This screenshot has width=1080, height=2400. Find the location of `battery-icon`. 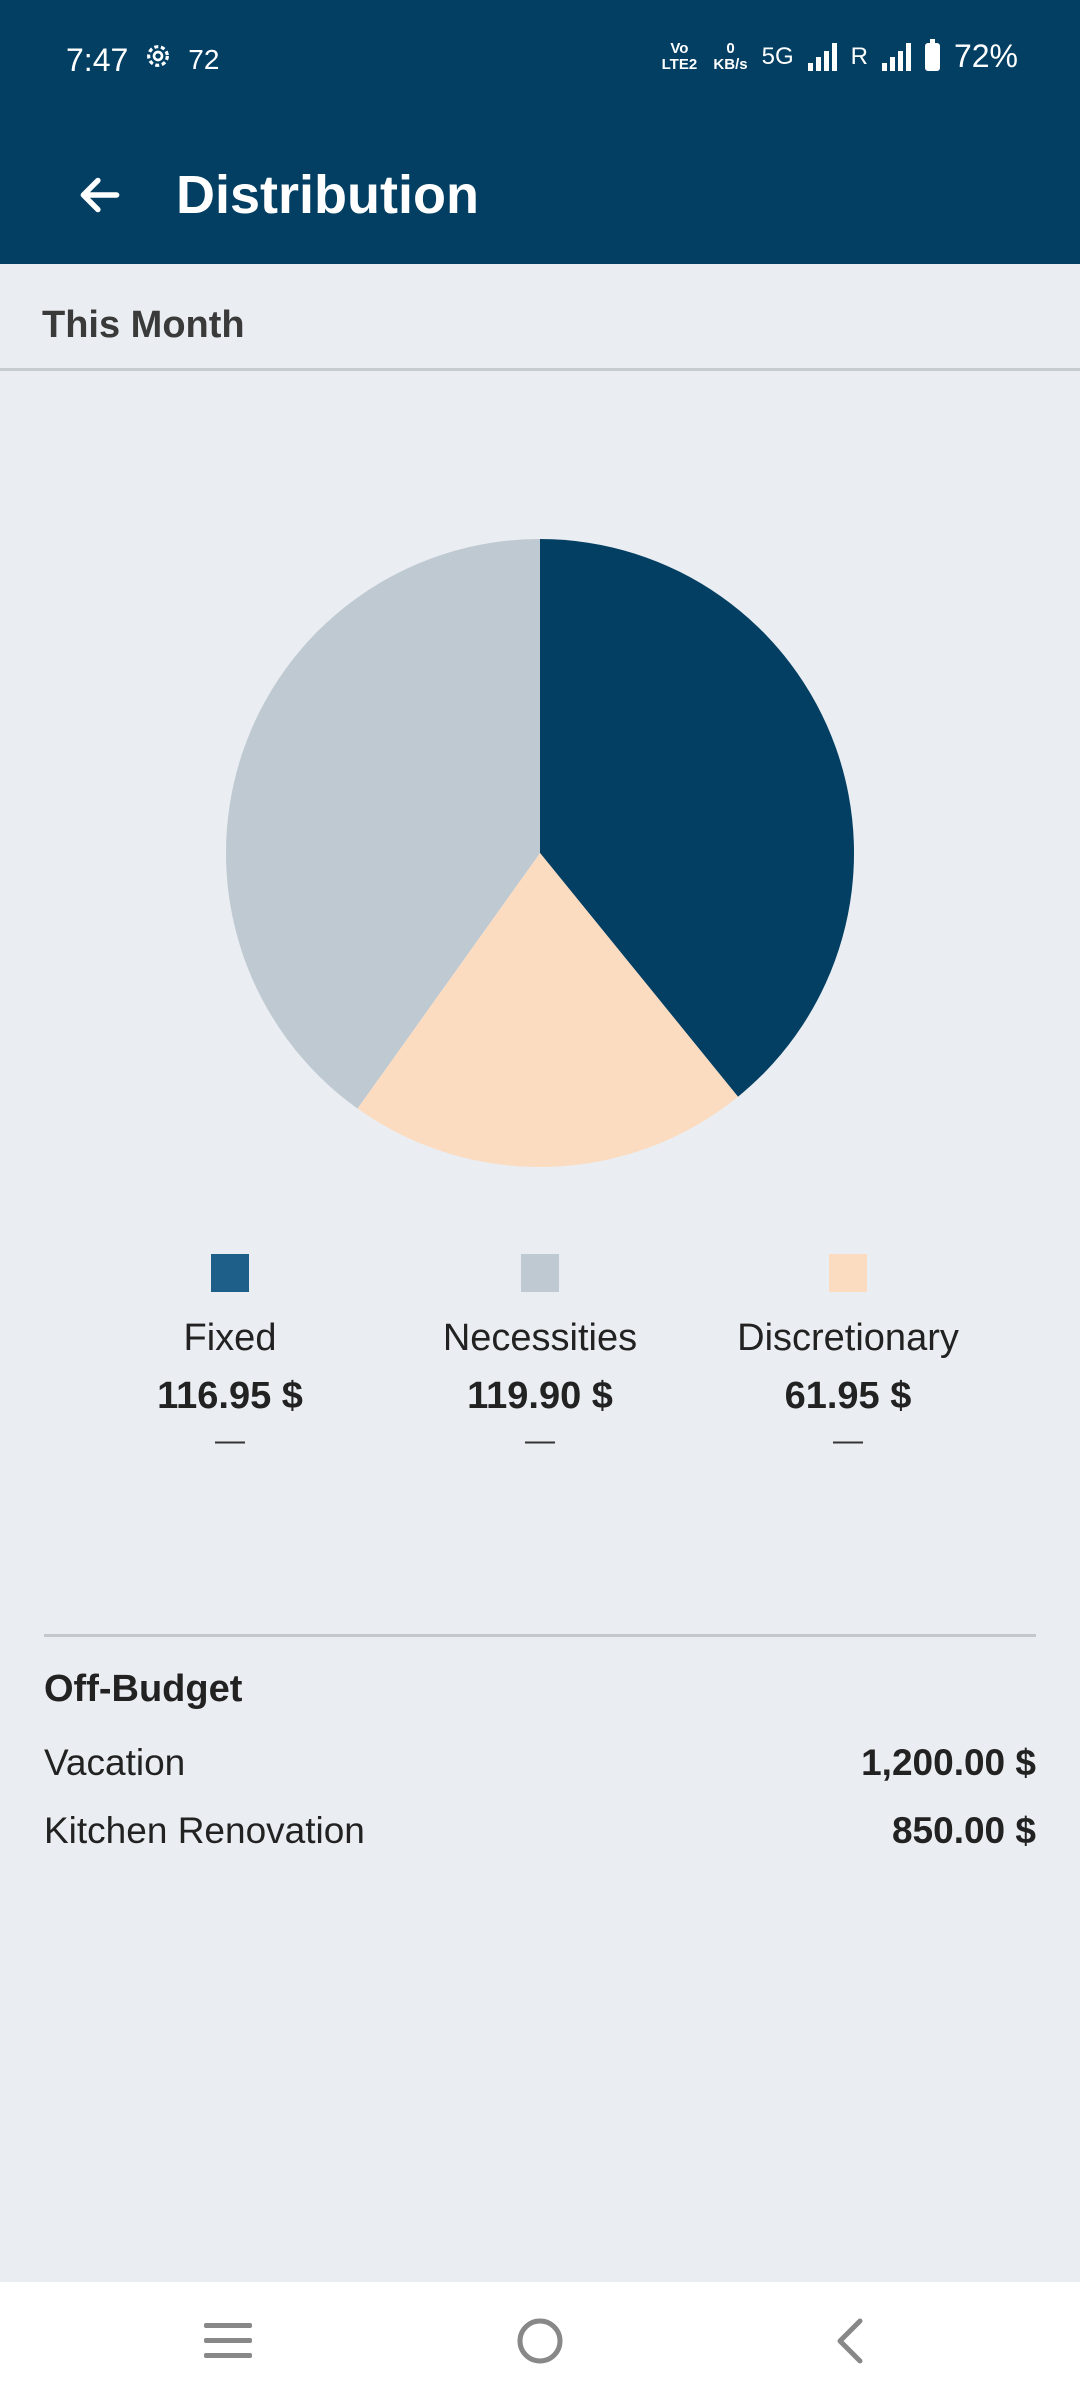

battery-icon is located at coordinates (932, 54).